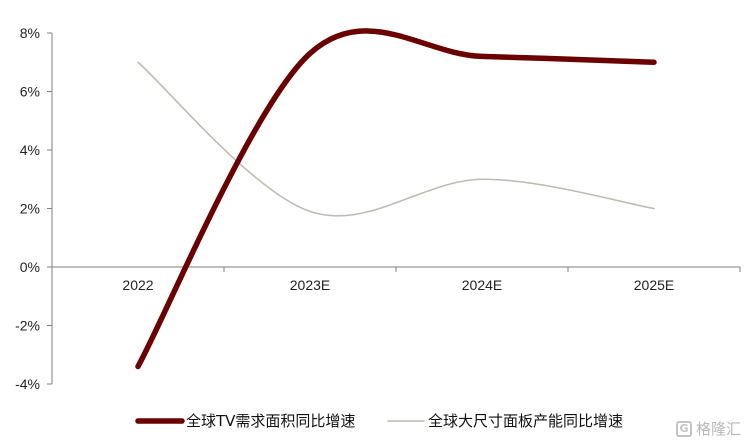  I want to click on y-tick-label: 8%, so click(30, 33).